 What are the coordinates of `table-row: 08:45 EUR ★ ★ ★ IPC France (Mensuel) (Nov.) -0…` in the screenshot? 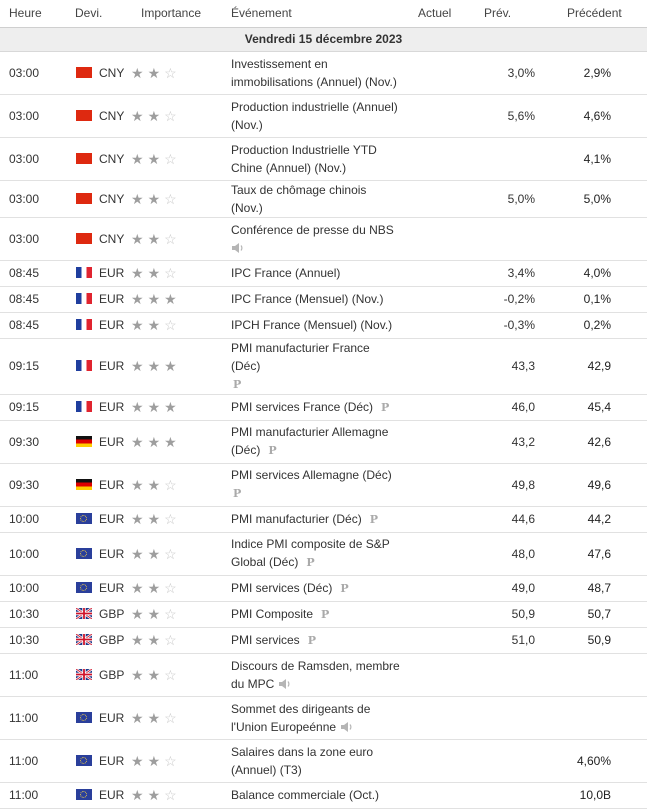 It's located at (323, 299).